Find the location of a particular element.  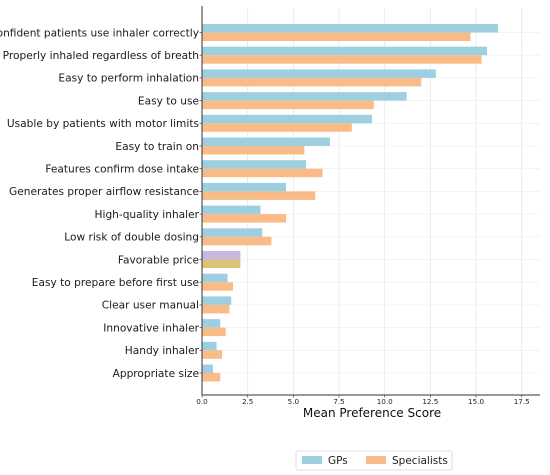

category-label: Low risk of double dosing is located at coordinates (131, 238).